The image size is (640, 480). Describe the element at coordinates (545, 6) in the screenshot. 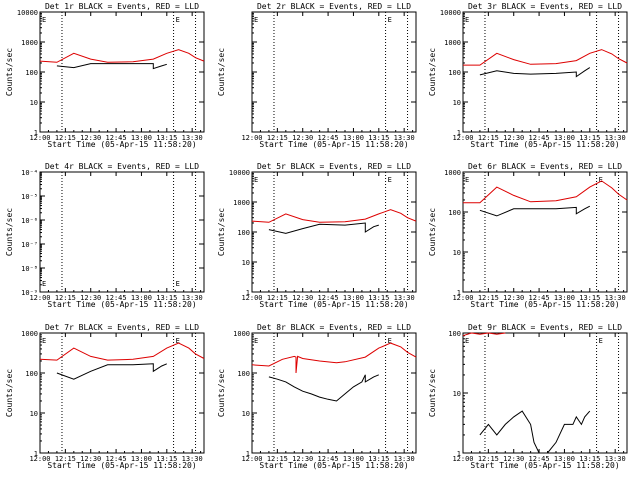

I see `panel-title: Det 3r BLACK = Events, RED = LLD` at that location.